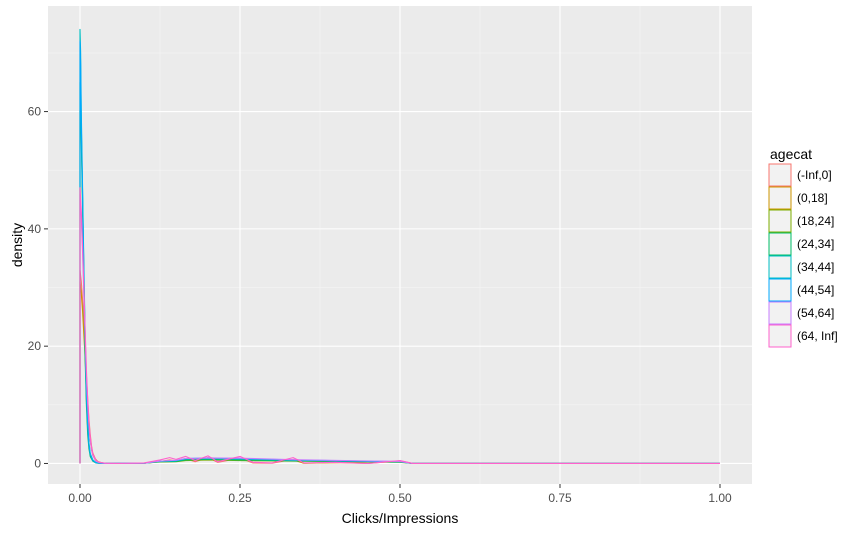  What do you see at coordinates (815, 290) in the screenshot?
I see `legend-label: (44,54]` at bounding box center [815, 290].